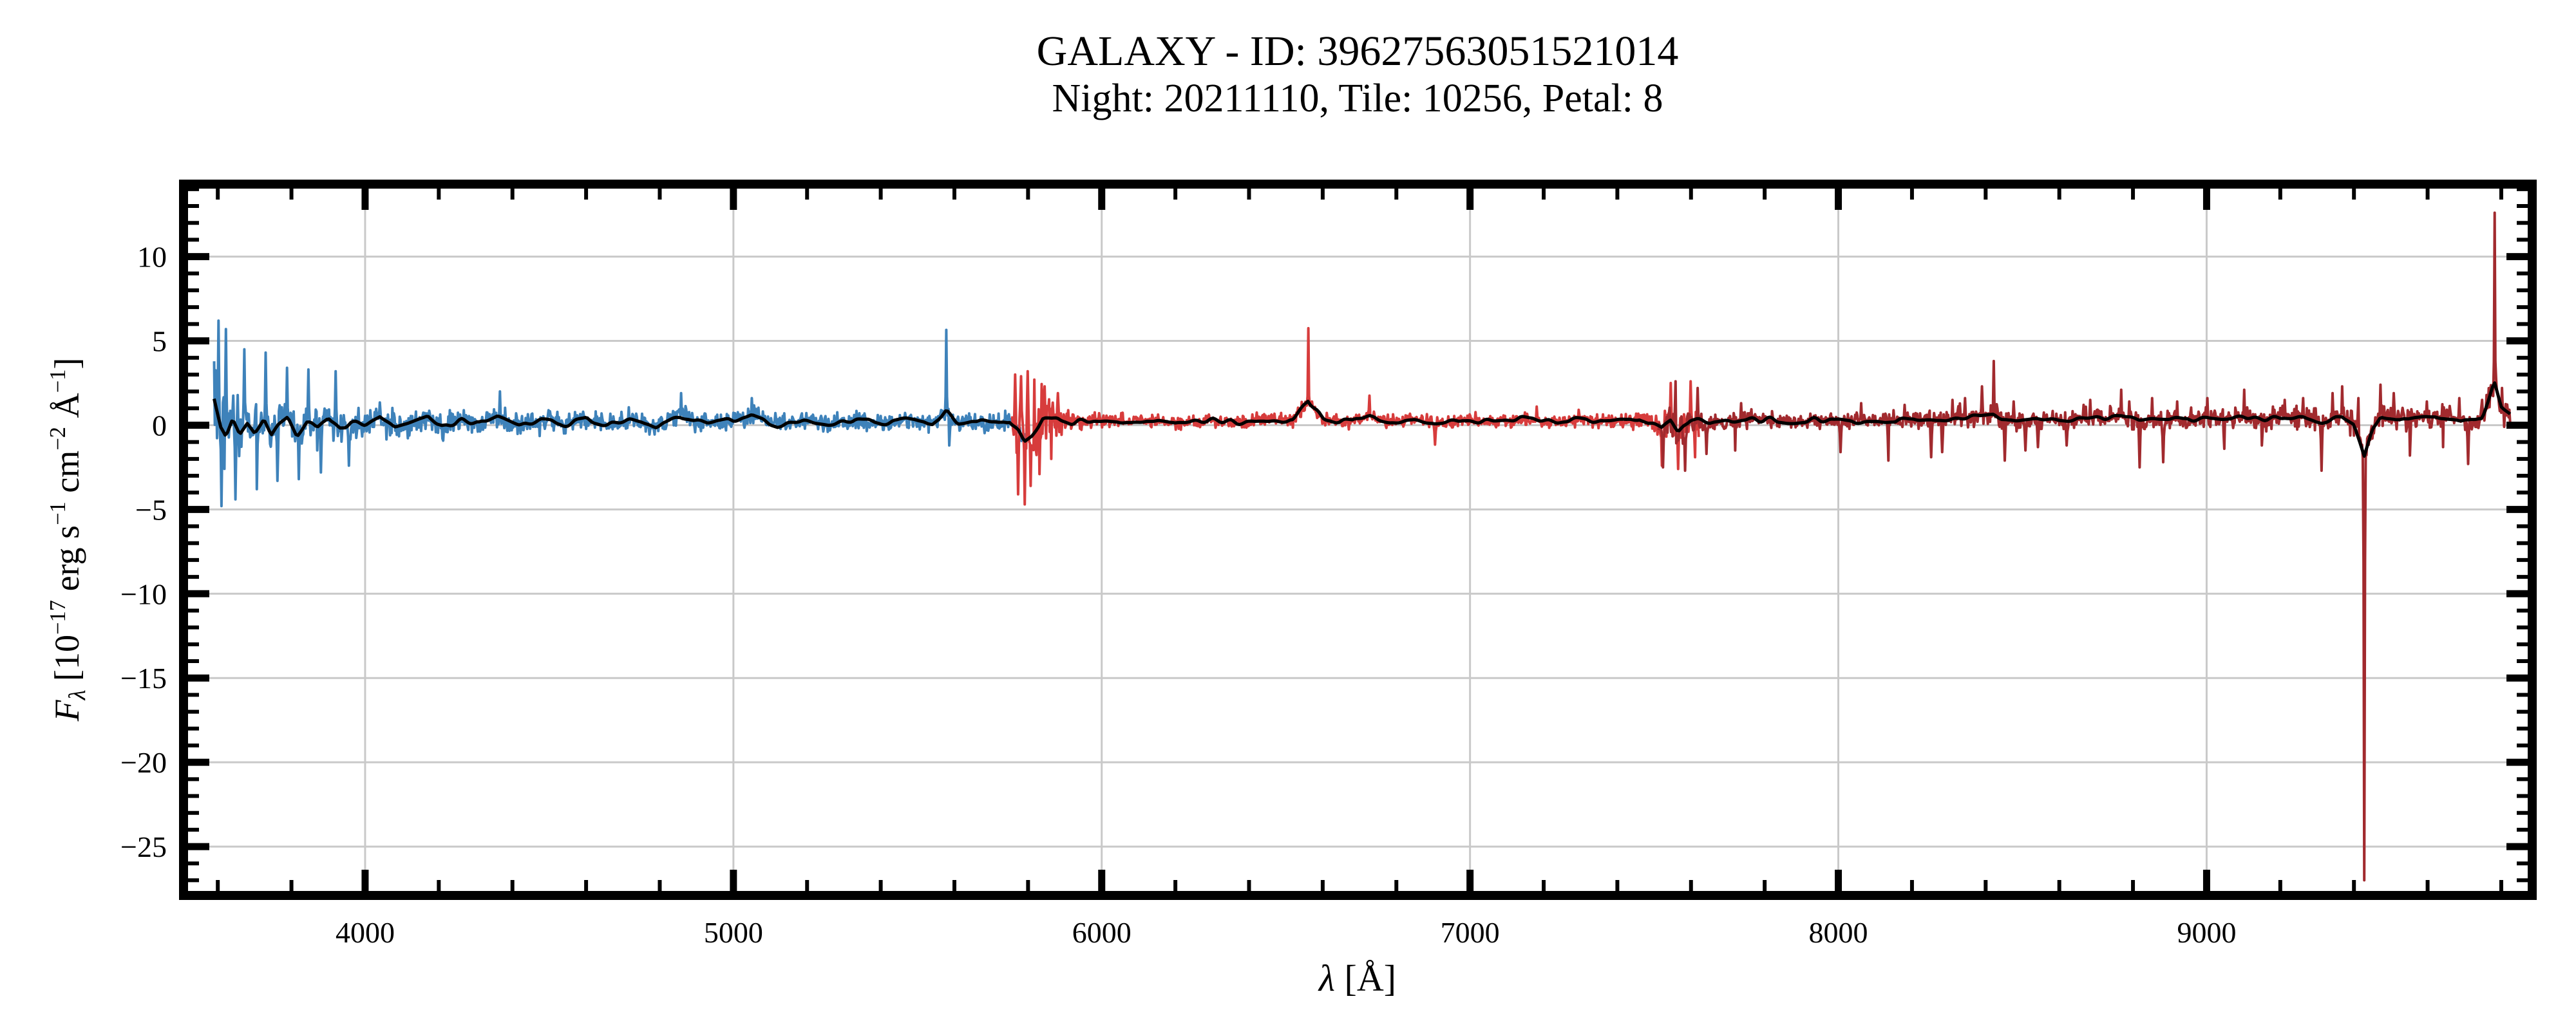 The image size is (2576, 1030). I want to click on x-tick-label: 7000, so click(1471, 932).